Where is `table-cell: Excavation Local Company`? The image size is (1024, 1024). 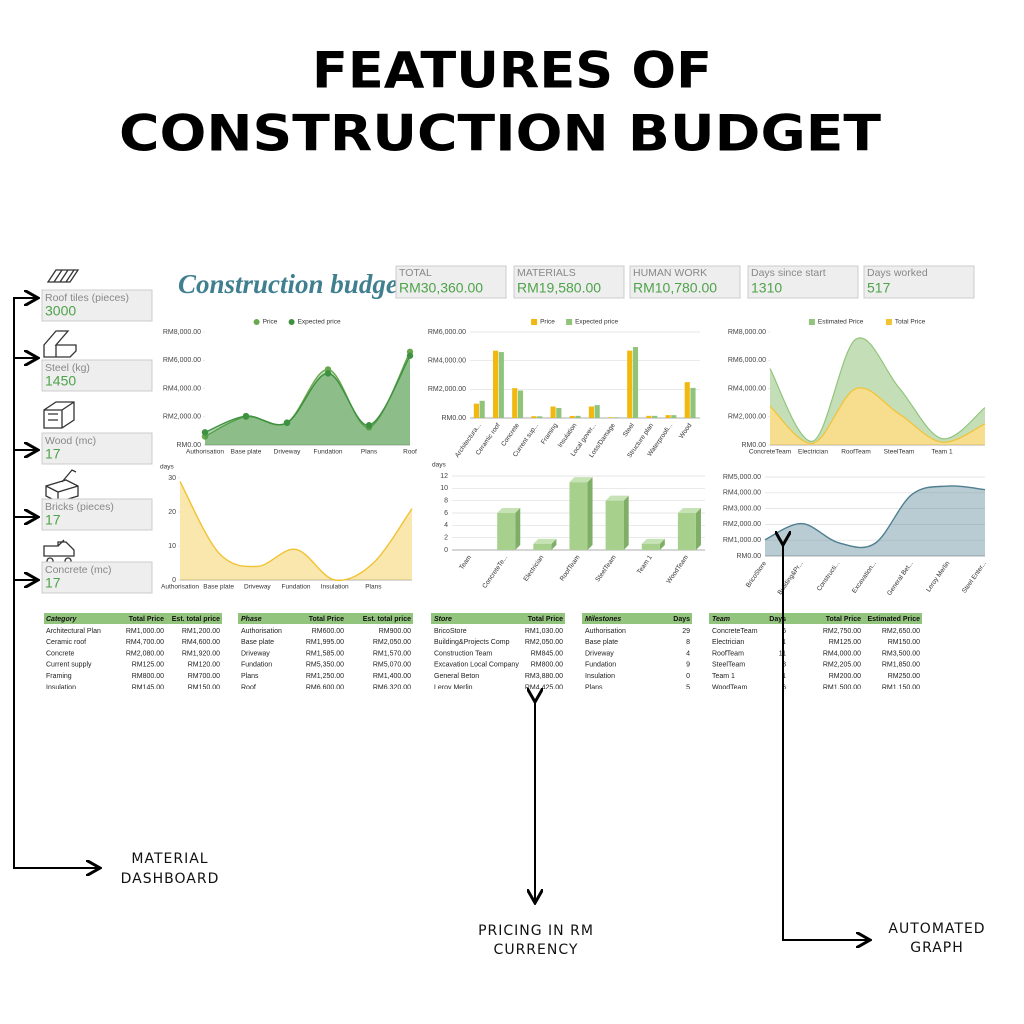 table-cell: Excavation Local Company is located at coordinates (476, 665).